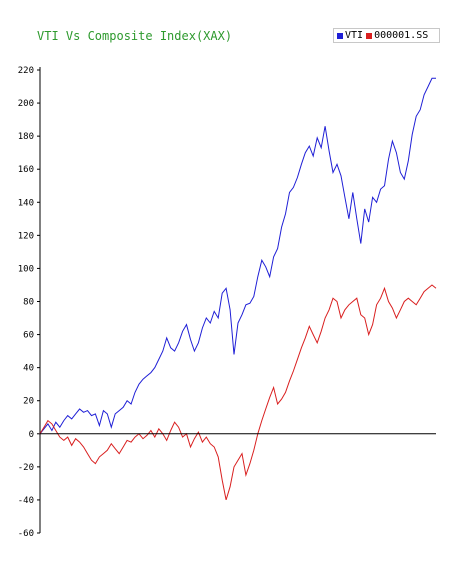 This screenshot has height=568, width=474. Describe the element at coordinates (354, 35) in the screenshot. I see `legend-label-vti: VTI` at that location.